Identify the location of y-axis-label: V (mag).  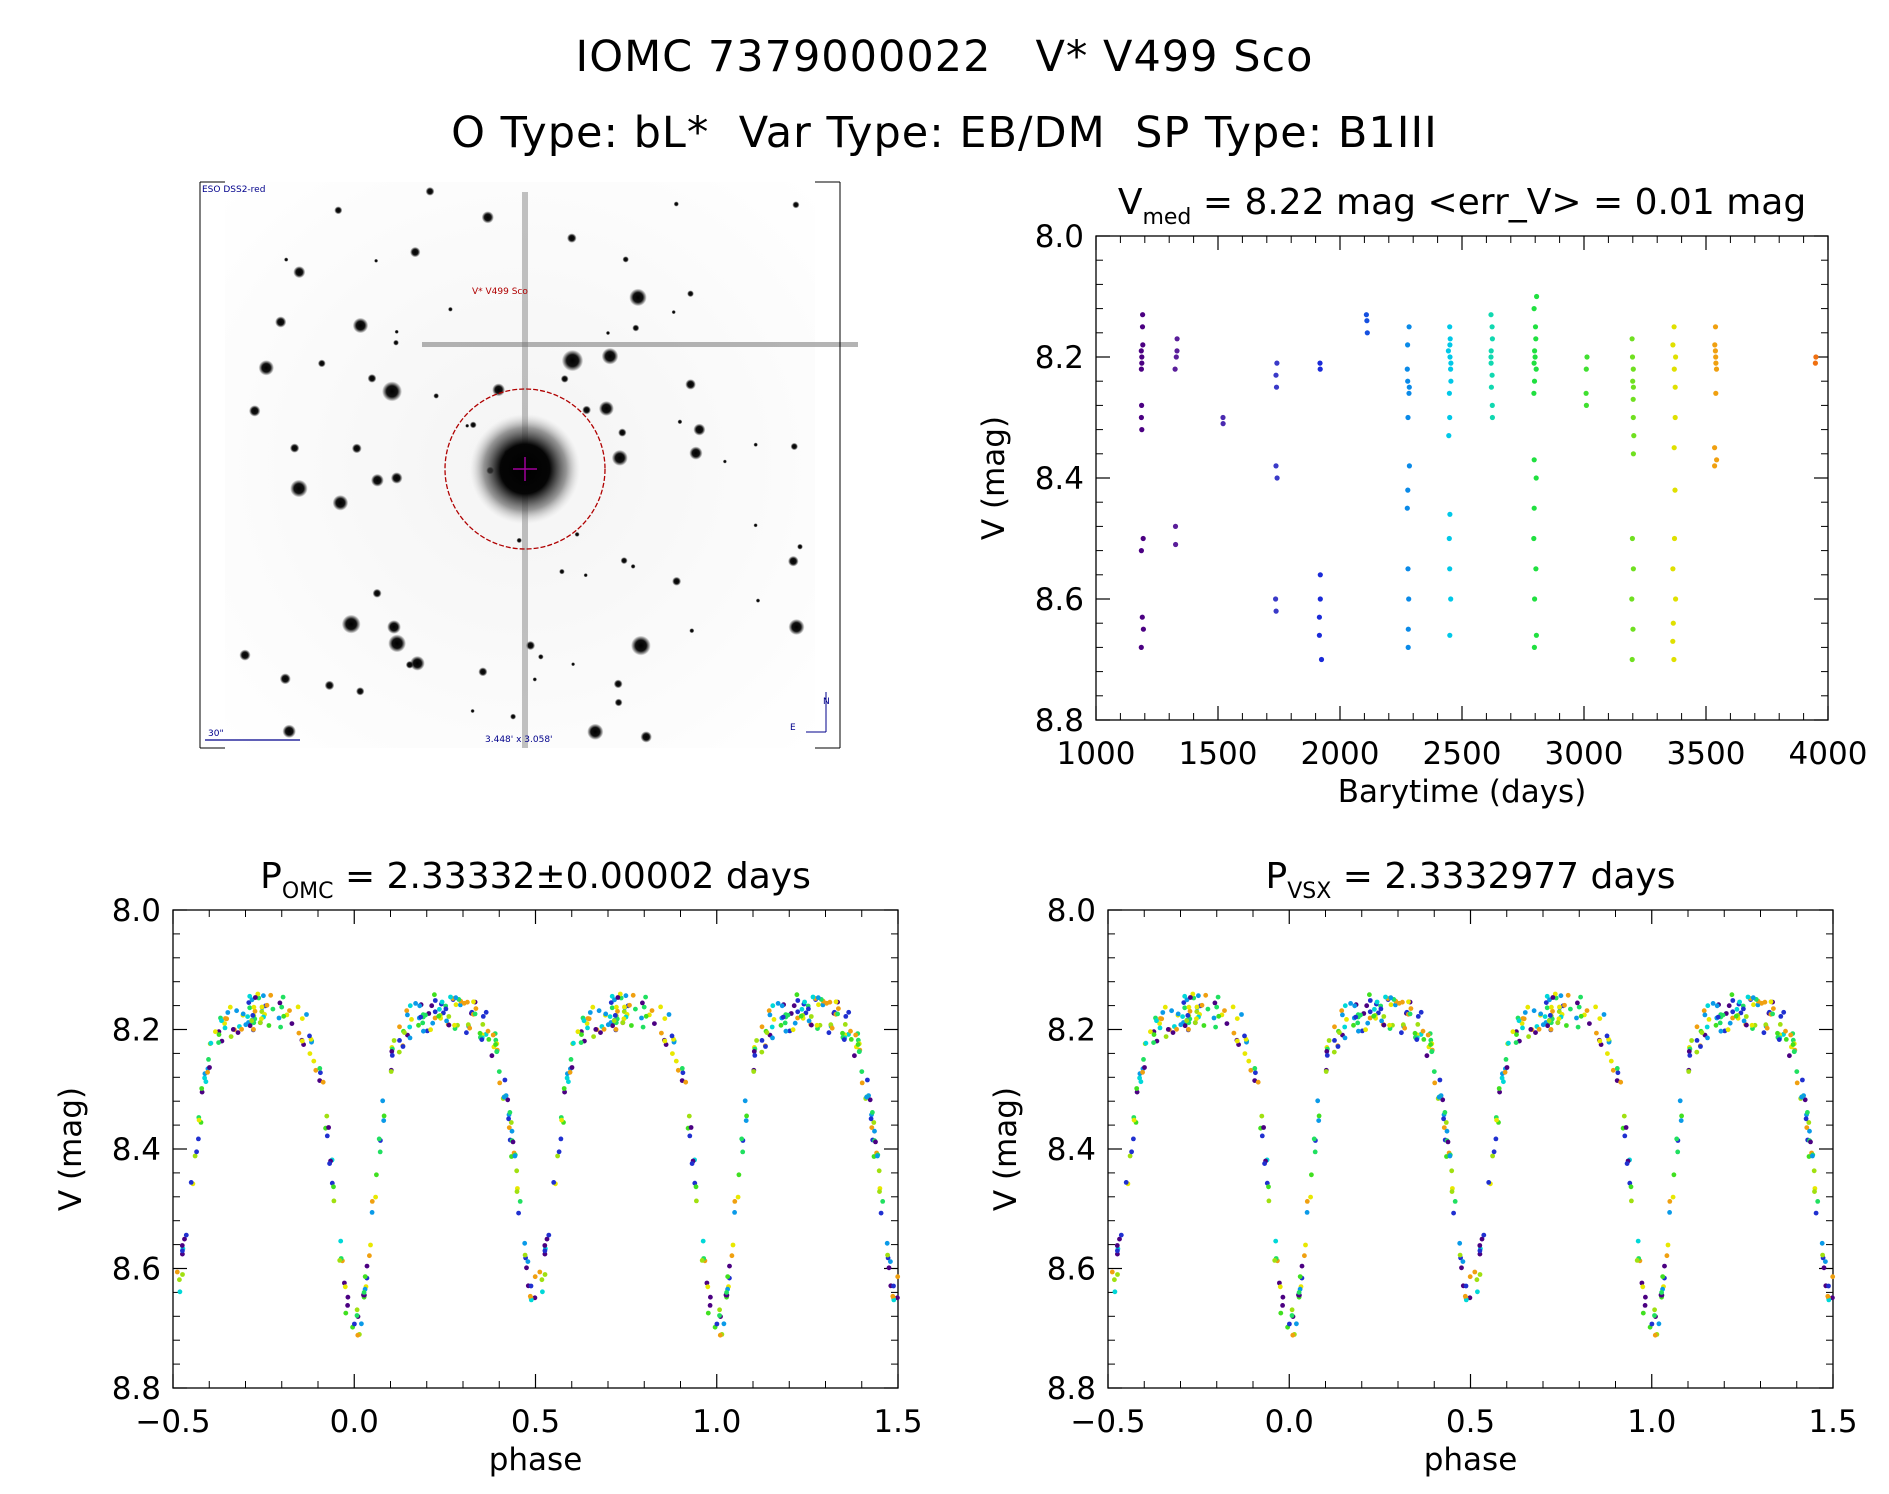
(1006, 1149).